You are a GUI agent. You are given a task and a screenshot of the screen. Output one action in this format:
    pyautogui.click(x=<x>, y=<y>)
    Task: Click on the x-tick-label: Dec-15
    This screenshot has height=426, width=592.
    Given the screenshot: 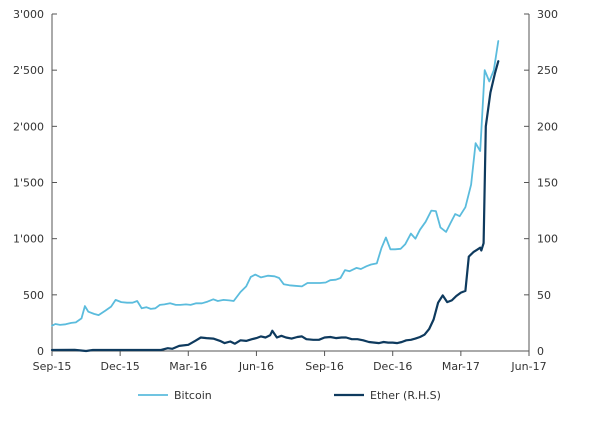 What is the action you would take?
    pyautogui.click(x=120, y=366)
    